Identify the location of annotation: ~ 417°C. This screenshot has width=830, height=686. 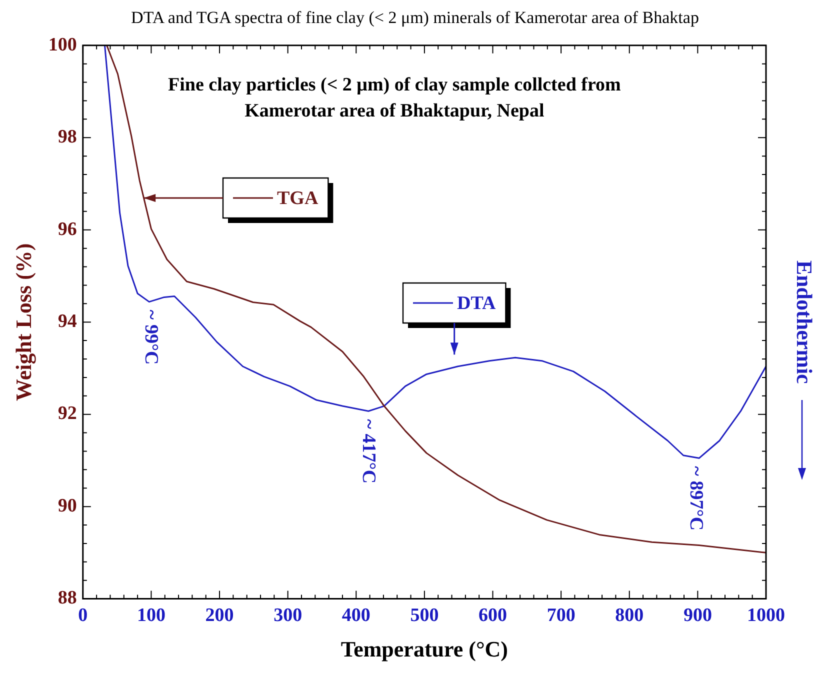
(368, 451).